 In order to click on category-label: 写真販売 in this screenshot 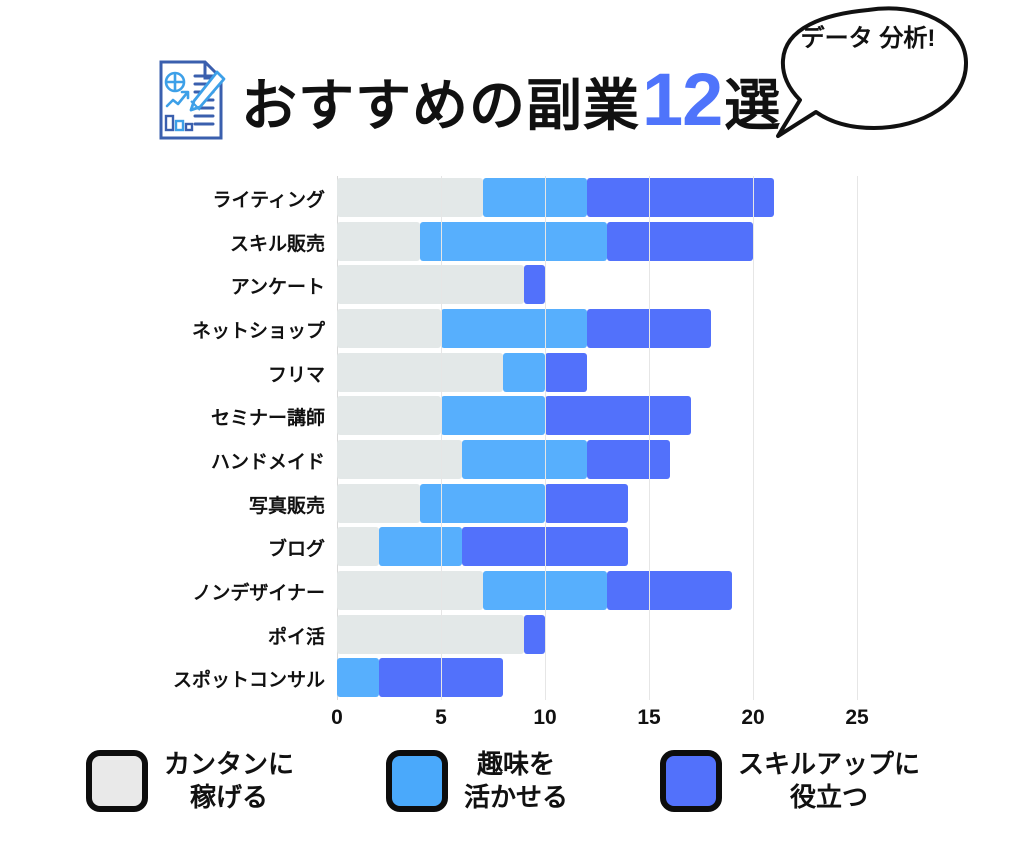, I will do `click(286, 506)`.